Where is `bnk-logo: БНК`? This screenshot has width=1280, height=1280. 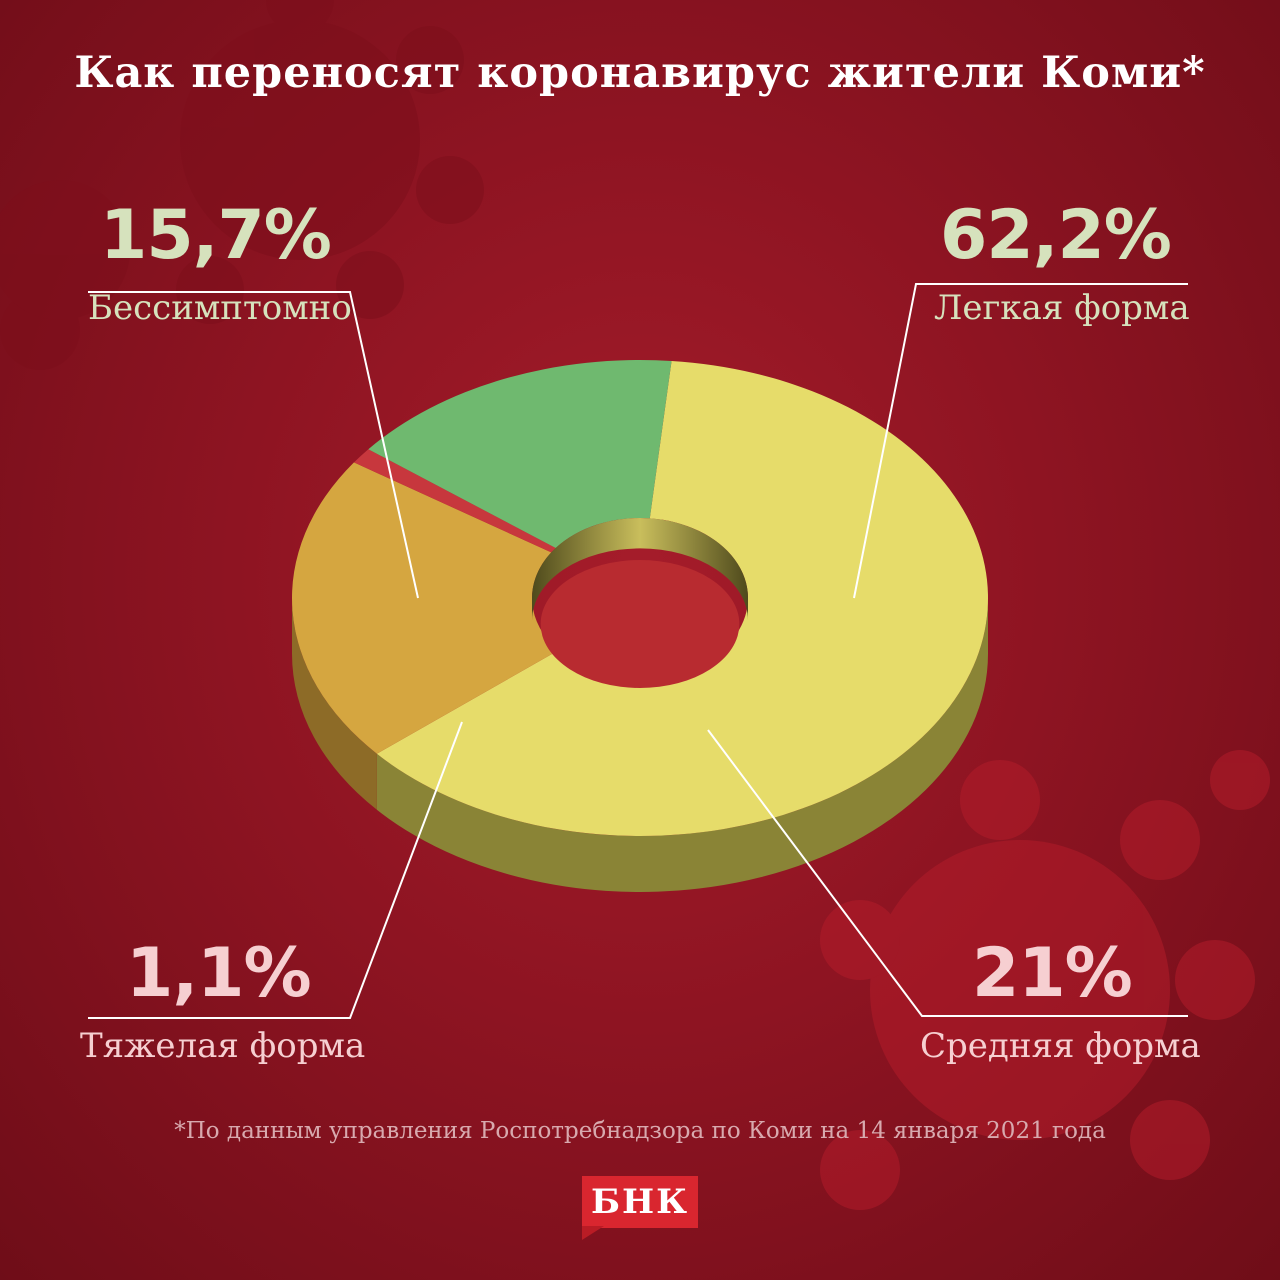 bnk-logo: БНК is located at coordinates (640, 1202).